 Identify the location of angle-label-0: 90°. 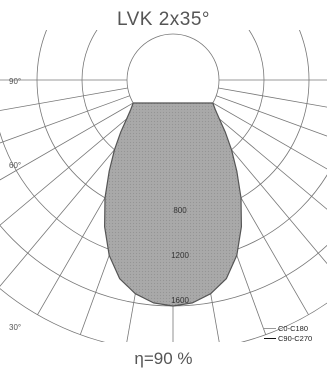
(15, 81).